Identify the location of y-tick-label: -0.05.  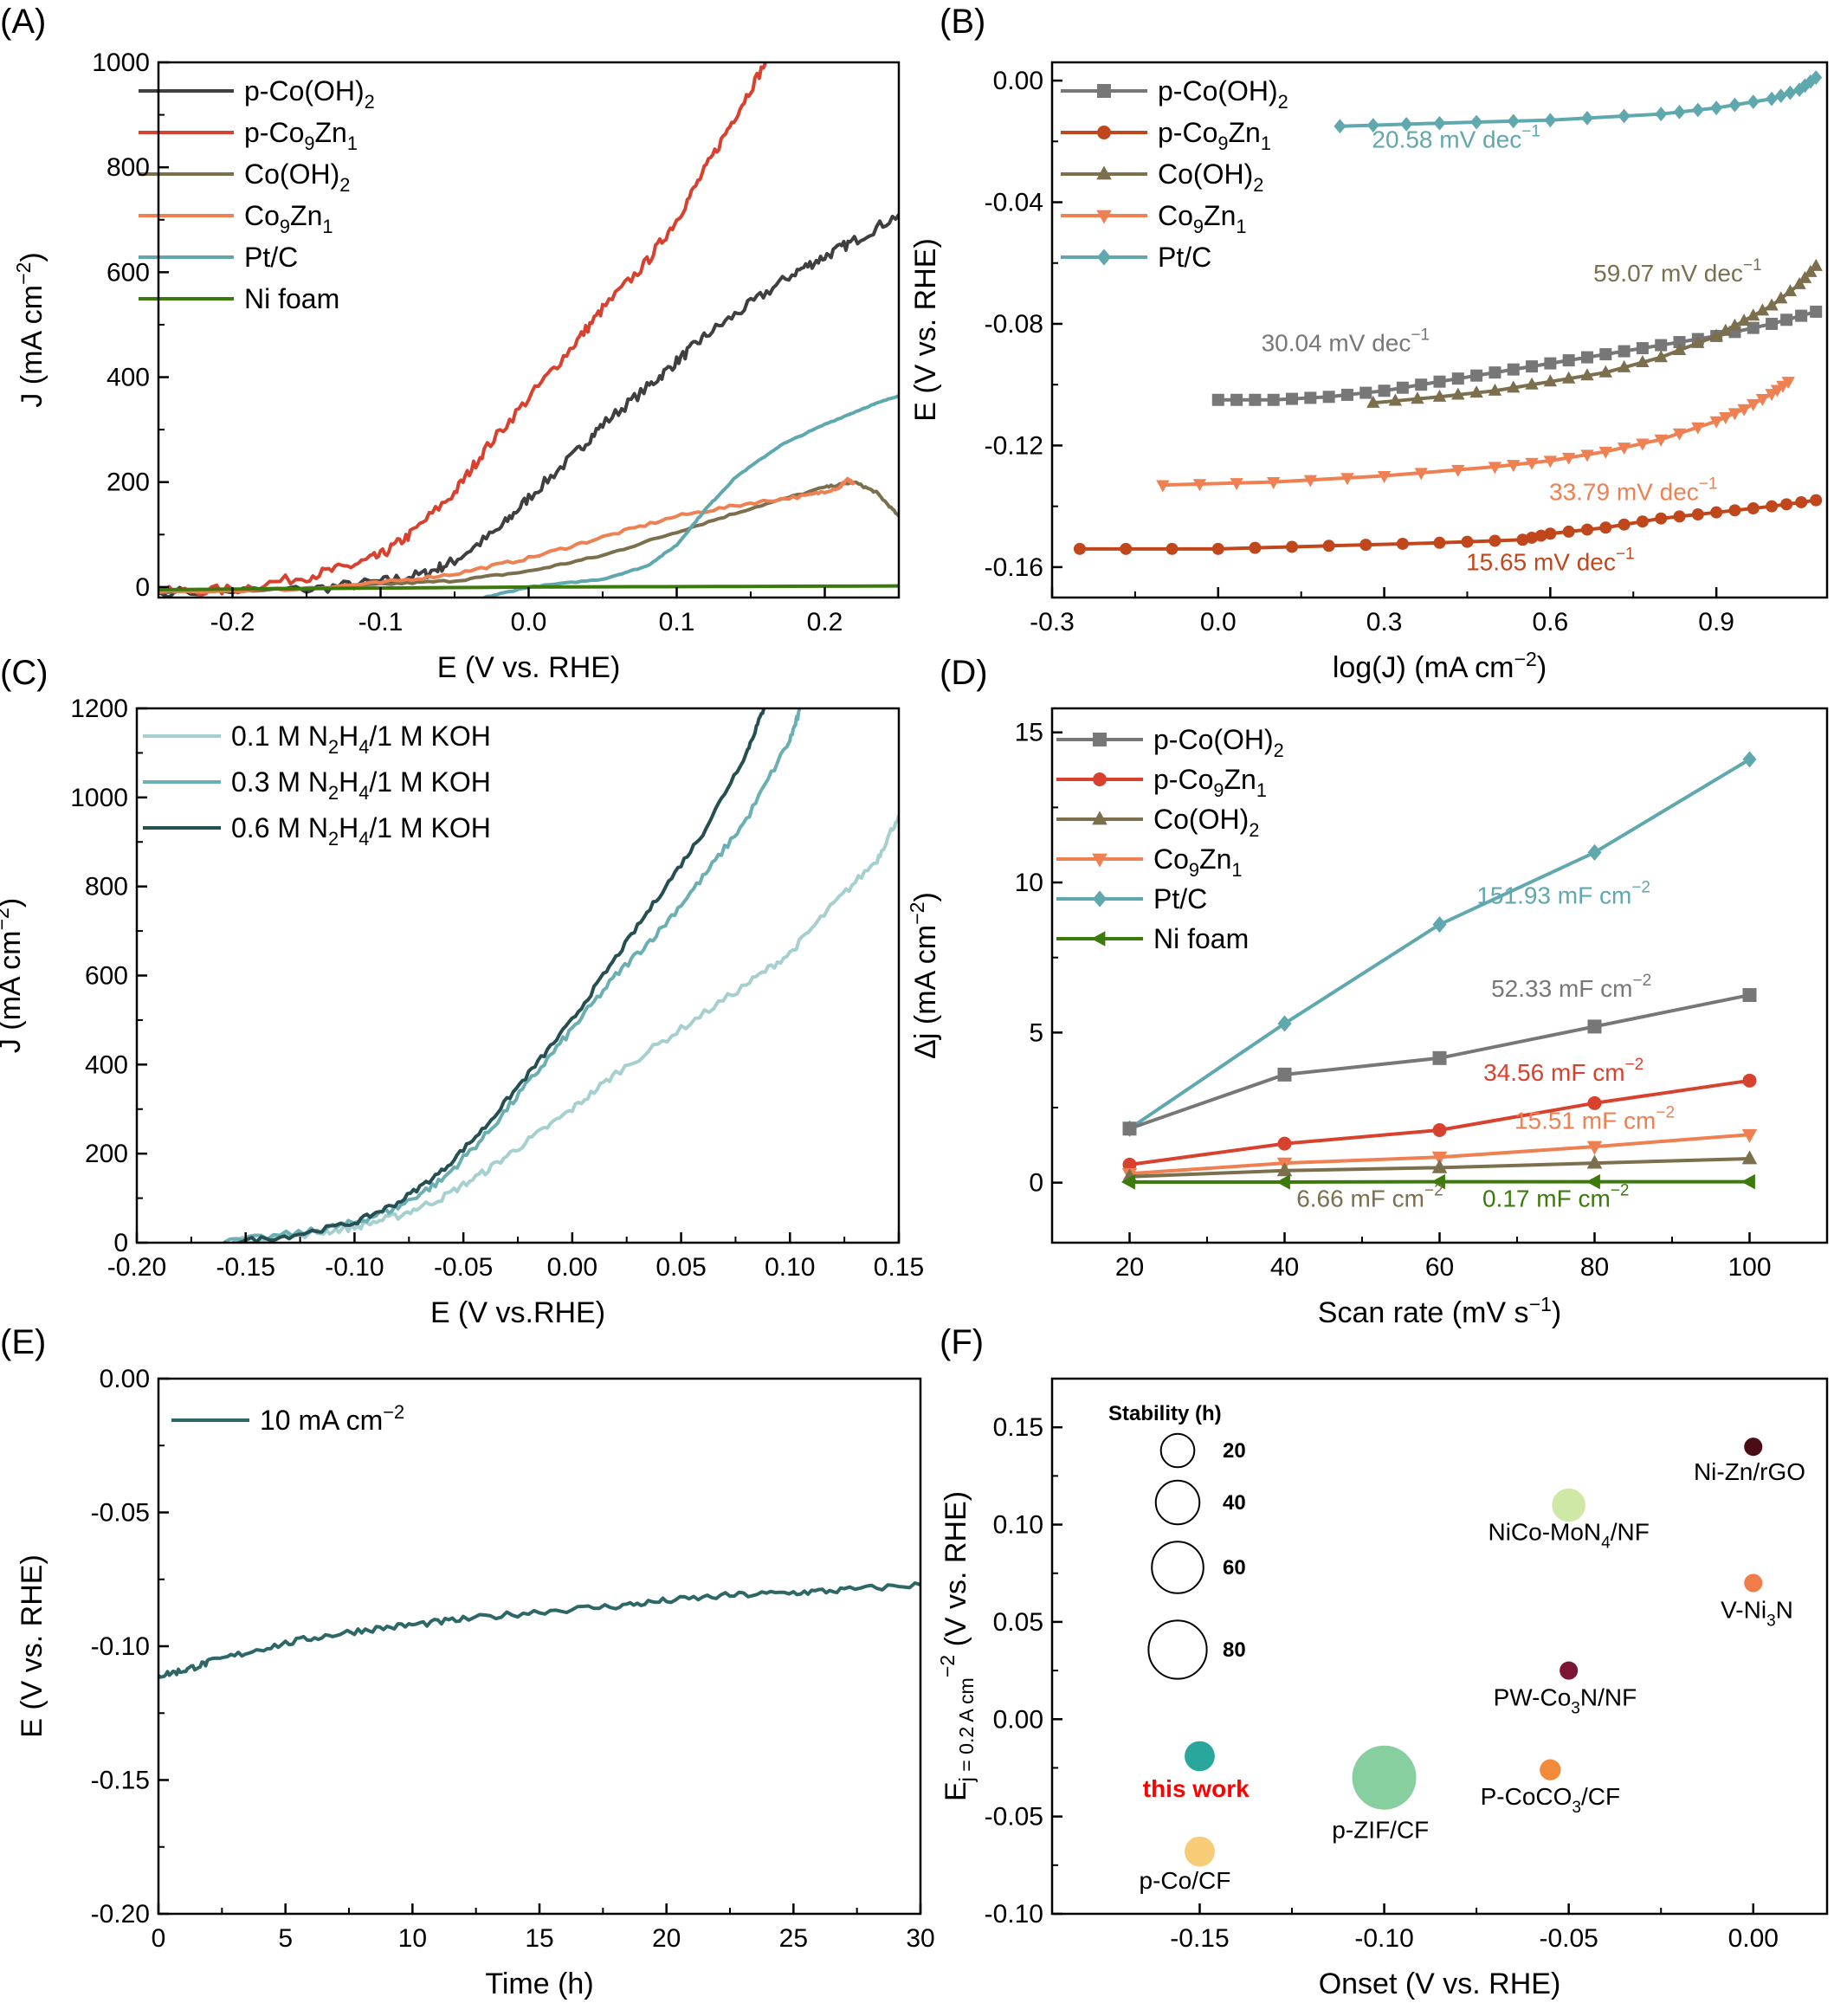
(120, 1513).